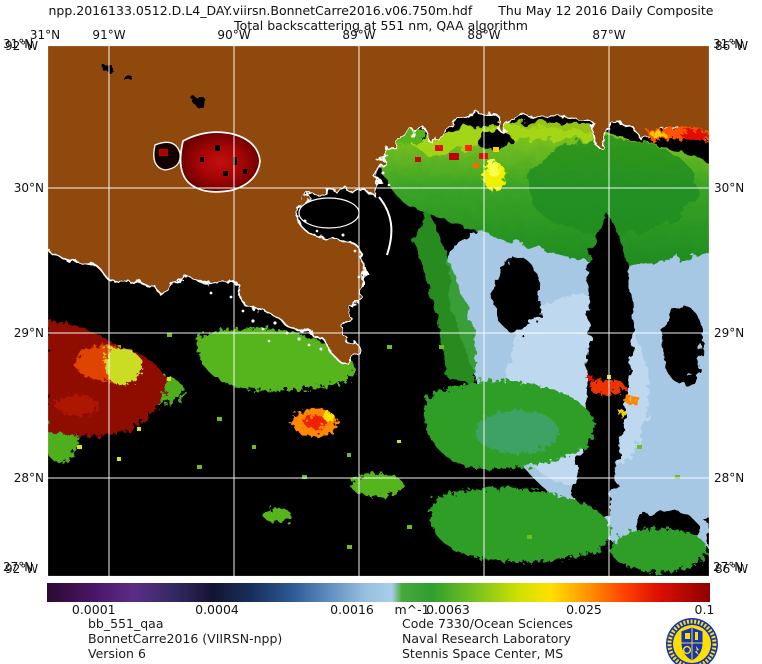 The width and height of the screenshot is (762, 664). What do you see at coordinates (487, 623) in the screenshot?
I see `org-code-label: Code 7330/Ocean Sciences` at bounding box center [487, 623].